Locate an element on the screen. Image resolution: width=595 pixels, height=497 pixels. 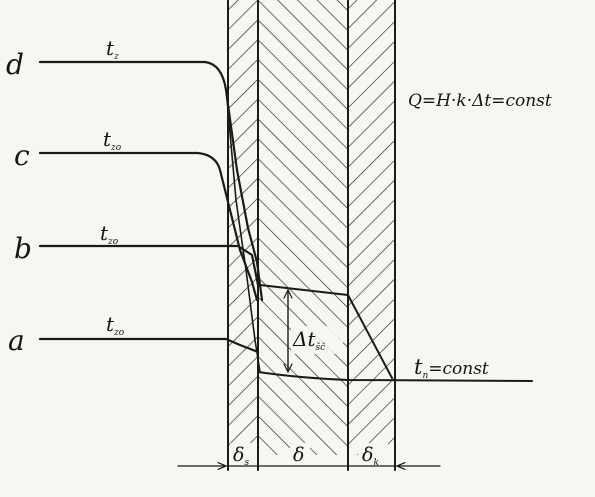
curve-c-label: c is located at coordinates (22, 155).